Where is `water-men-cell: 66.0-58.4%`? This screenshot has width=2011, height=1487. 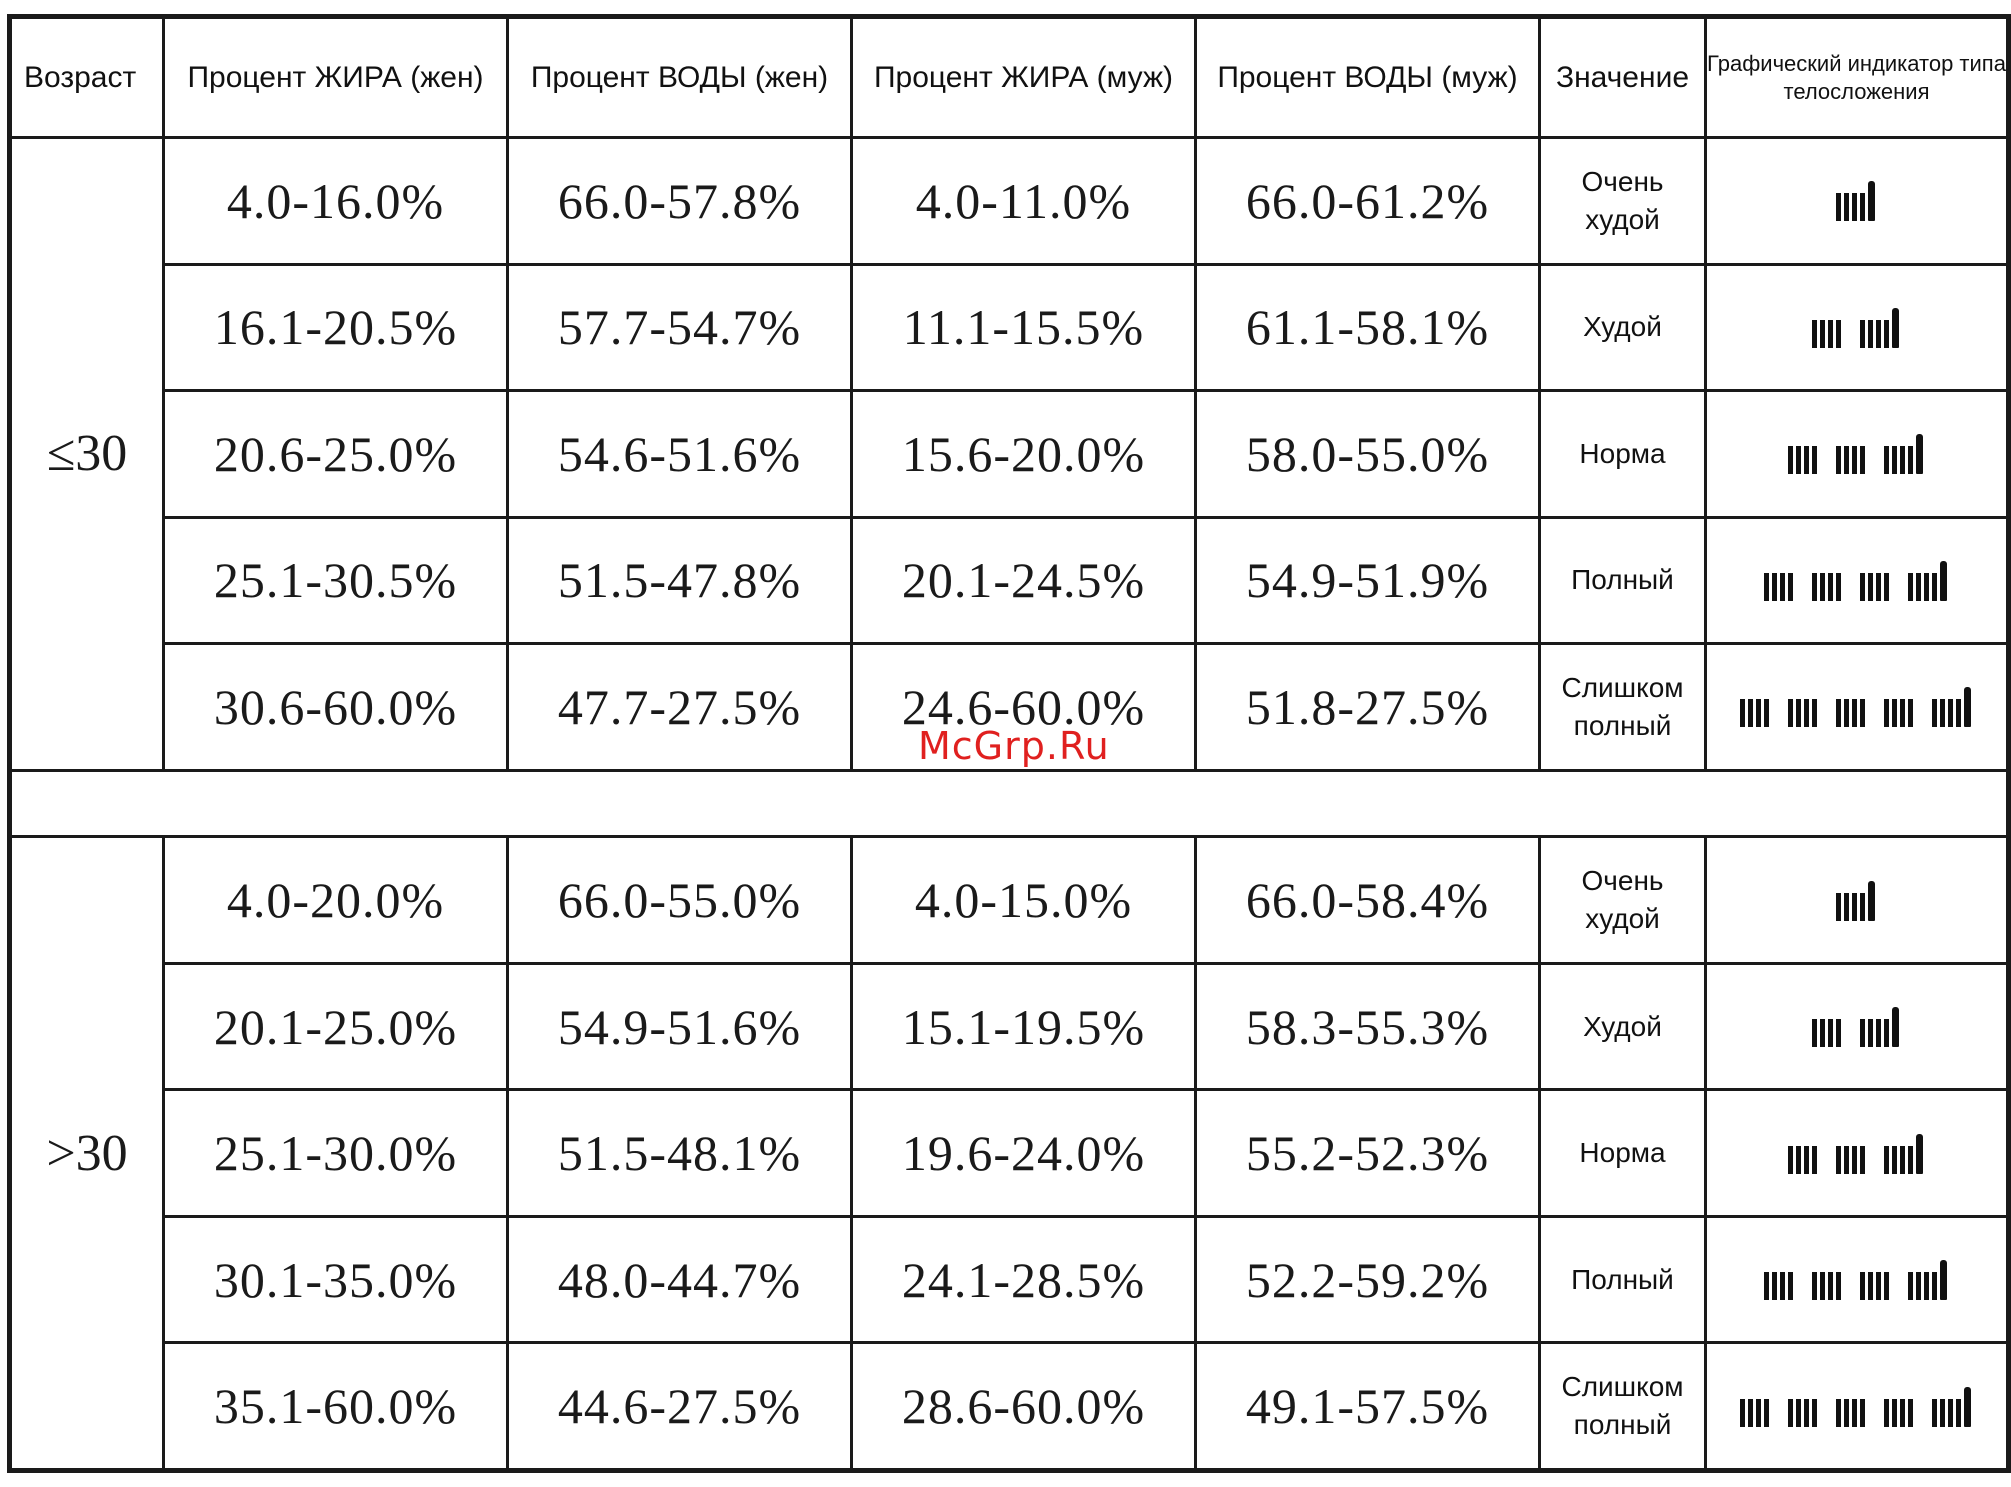 water-men-cell: 66.0-58.4% is located at coordinates (1367, 900).